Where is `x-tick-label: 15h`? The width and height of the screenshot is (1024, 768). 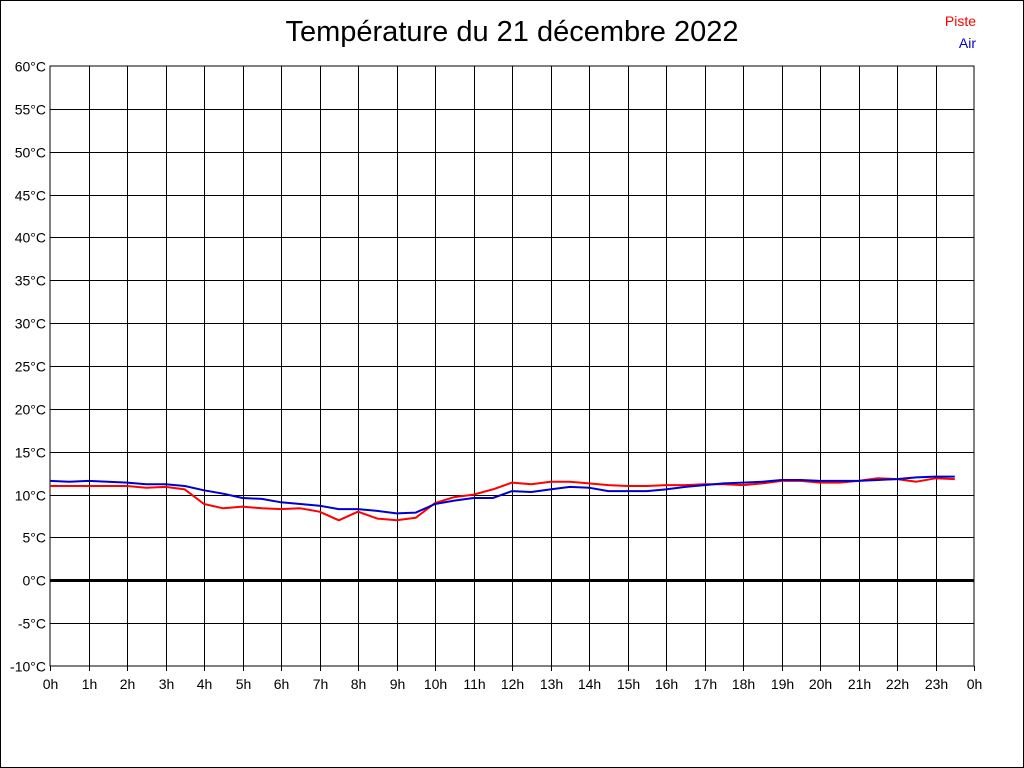
x-tick-label: 15h is located at coordinates (628, 684).